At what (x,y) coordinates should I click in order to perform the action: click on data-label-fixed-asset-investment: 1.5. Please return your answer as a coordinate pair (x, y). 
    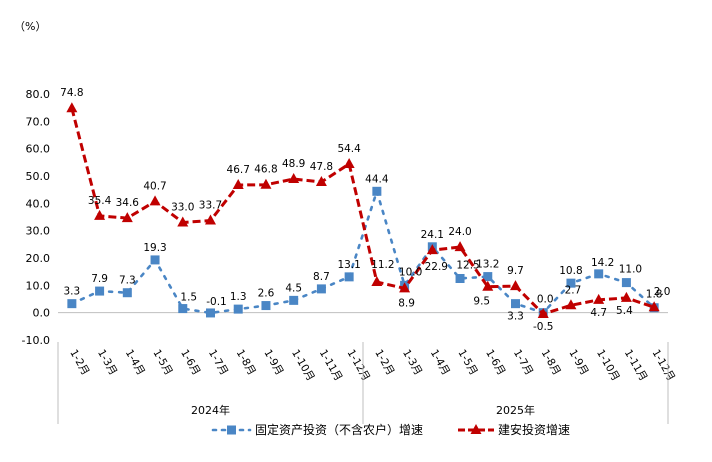
    Looking at the image, I should click on (188, 298).